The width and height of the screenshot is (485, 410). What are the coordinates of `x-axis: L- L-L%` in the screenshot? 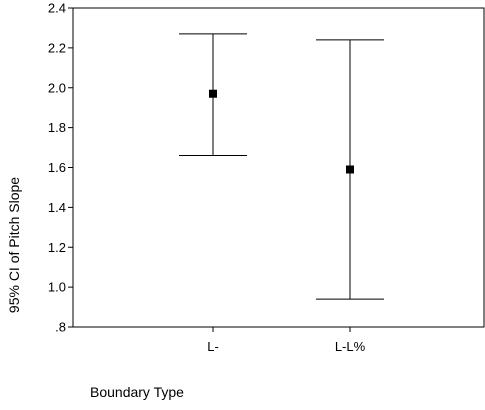 It's located at (286, 340).